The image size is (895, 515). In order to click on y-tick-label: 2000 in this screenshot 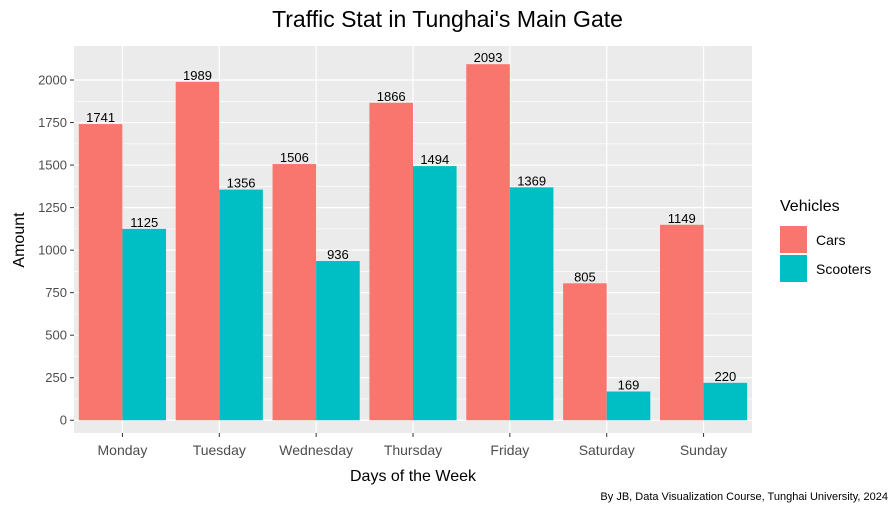, I will do `click(52, 80)`.